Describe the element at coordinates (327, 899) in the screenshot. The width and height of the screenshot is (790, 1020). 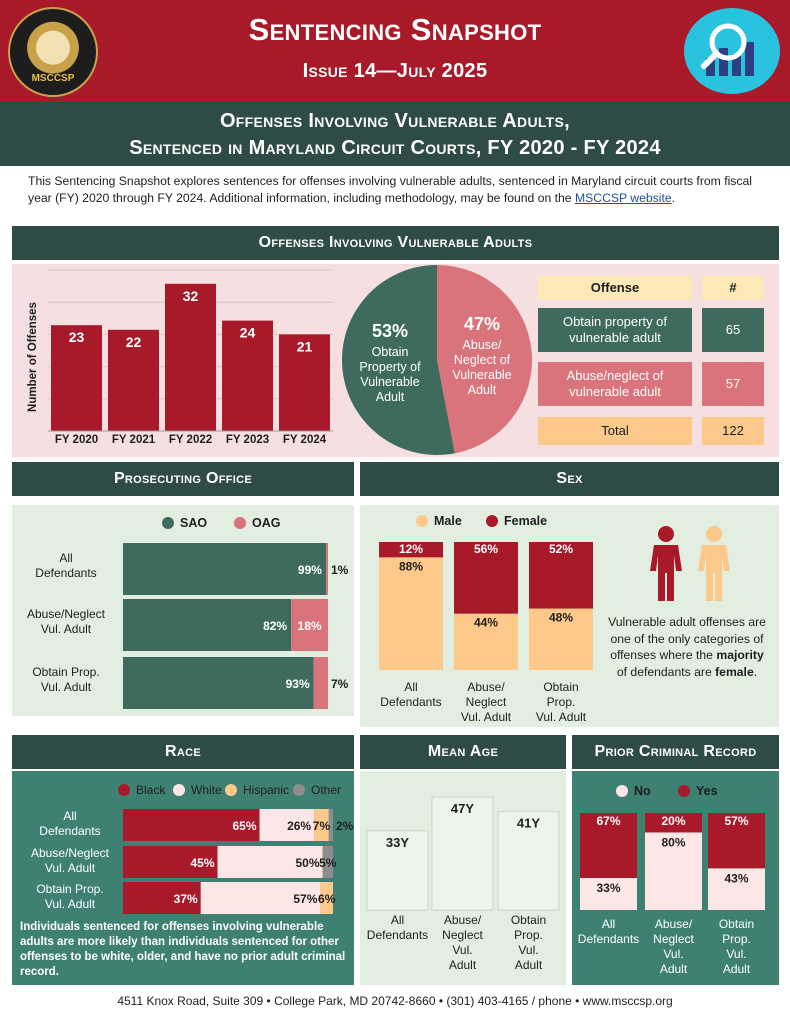
I see `data-label: 6%` at that location.